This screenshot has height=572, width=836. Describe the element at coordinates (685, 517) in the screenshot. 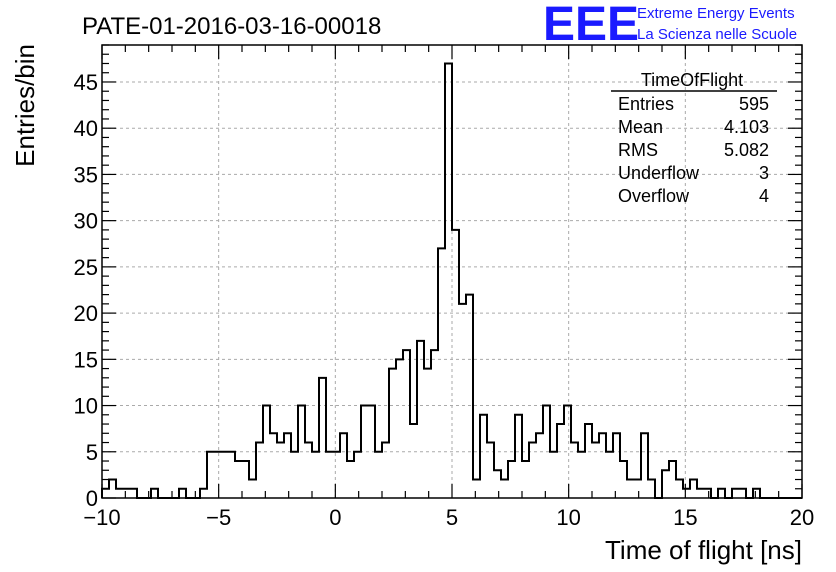

I see `x-tick-label: 15` at that location.